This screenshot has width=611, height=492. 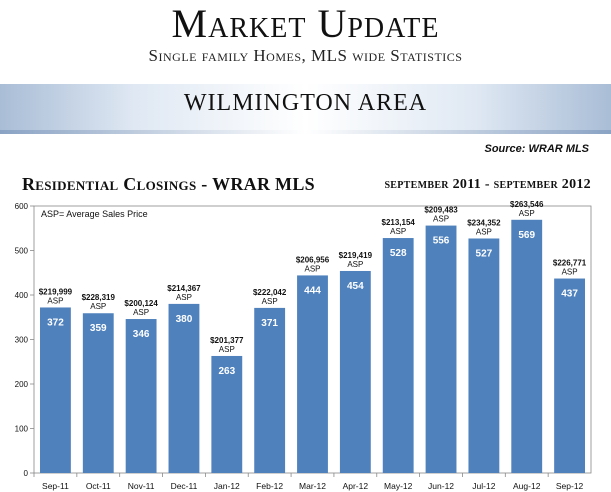 What do you see at coordinates (227, 340) in the screenshot?
I see `asp-price-label: $201,377` at bounding box center [227, 340].